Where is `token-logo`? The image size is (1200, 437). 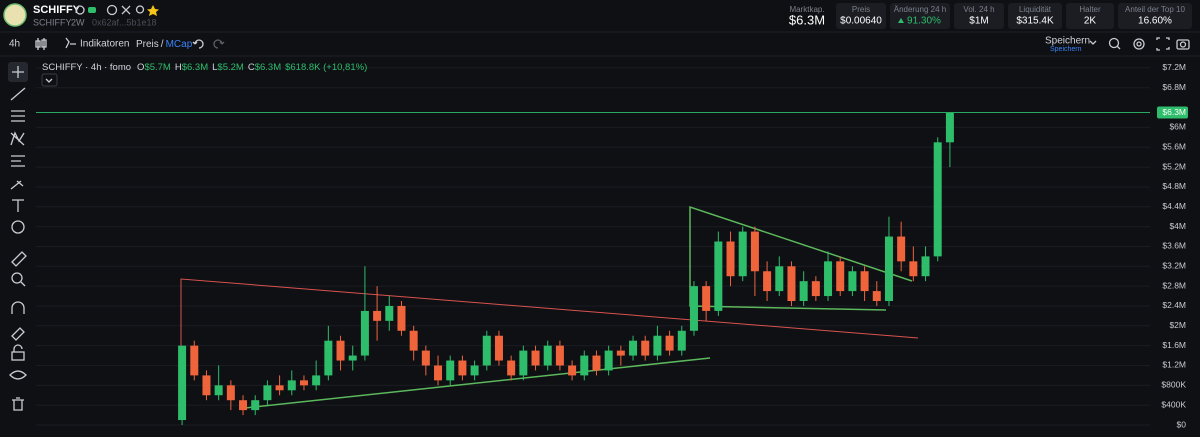 token-logo is located at coordinates (15, 15).